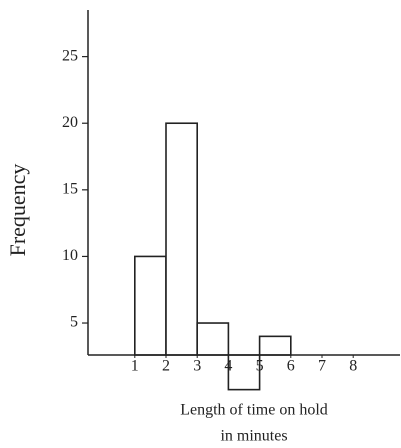 The width and height of the screenshot is (401, 448). I want to click on x-tick-label: 2, so click(166, 366).